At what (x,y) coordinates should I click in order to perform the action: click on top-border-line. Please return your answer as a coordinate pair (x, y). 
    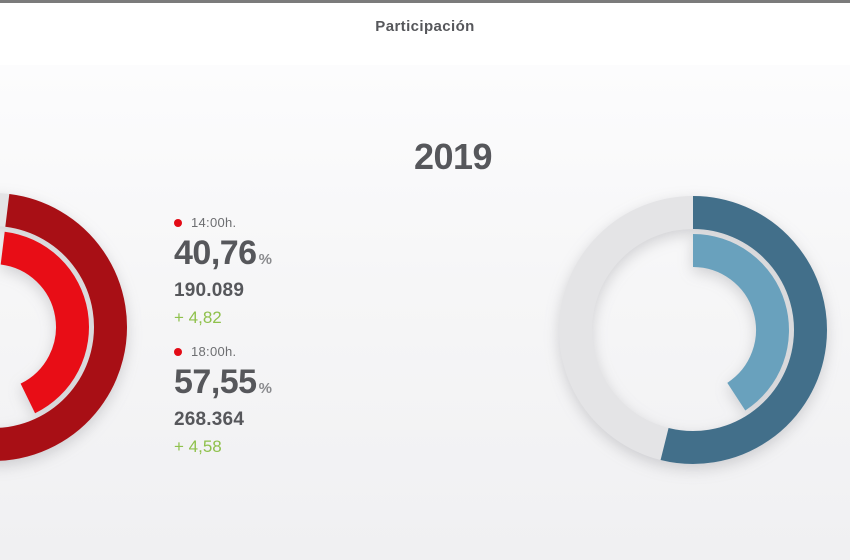
    Looking at the image, I should click on (425, 1).